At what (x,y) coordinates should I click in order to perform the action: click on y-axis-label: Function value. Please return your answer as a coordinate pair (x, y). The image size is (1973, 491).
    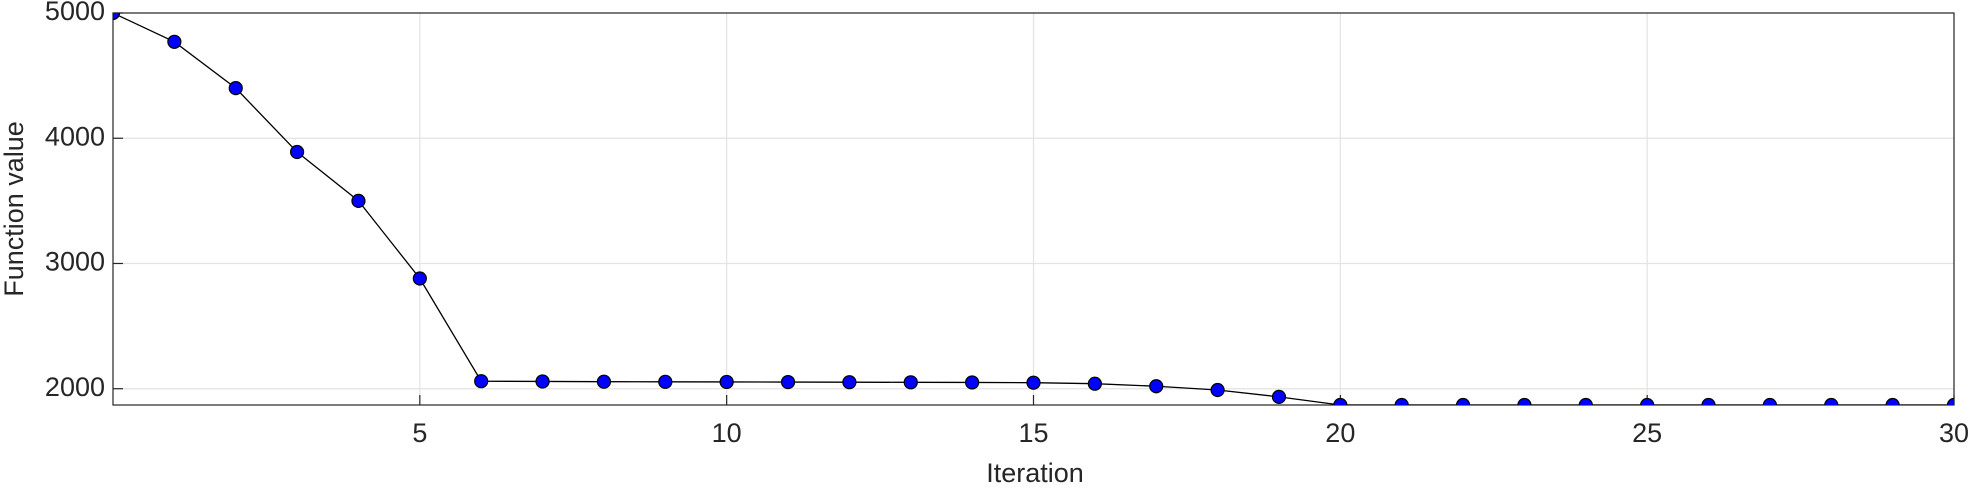
    Looking at the image, I should click on (14, 209).